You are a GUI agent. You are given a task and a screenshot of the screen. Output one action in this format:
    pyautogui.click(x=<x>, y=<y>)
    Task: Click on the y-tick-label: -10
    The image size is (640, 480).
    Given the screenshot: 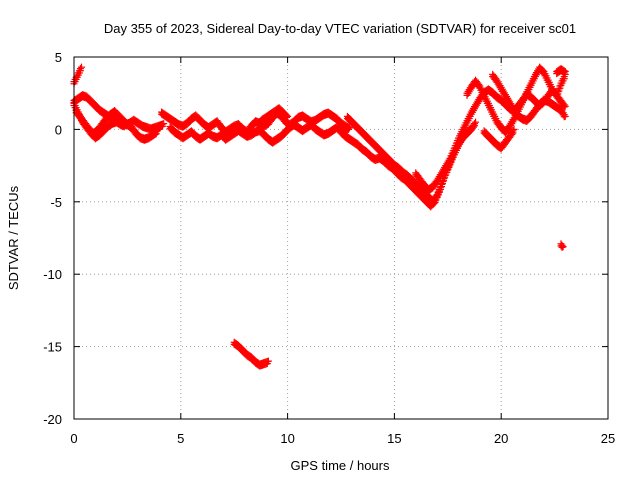 What is the action you would take?
    pyautogui.click(x=52, y=274)
    